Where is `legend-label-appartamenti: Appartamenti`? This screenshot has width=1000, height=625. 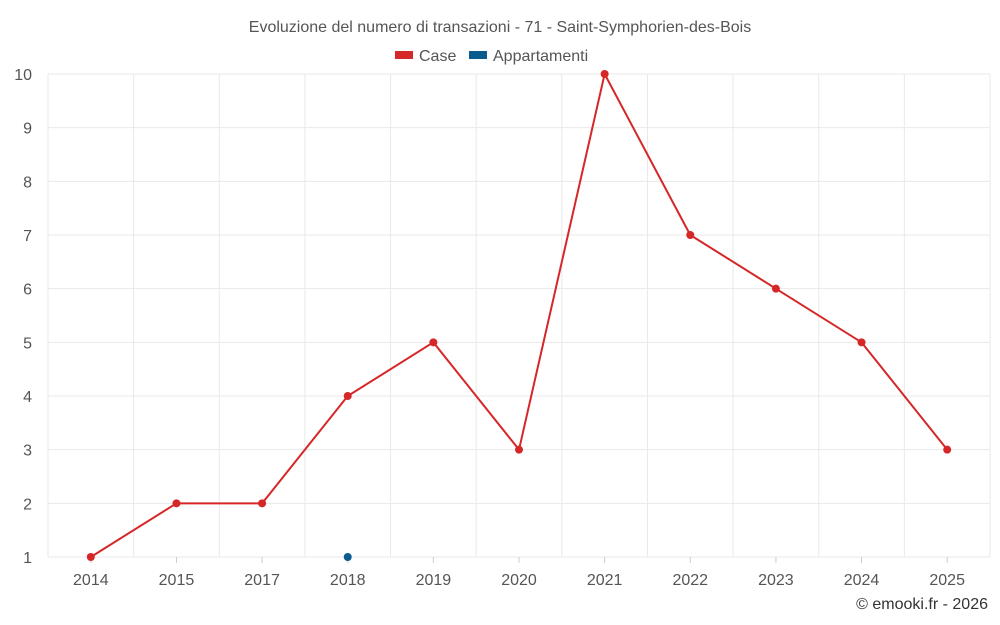
legend-label-appartamenti: Appartamenti is located at coordinates (540, 56).